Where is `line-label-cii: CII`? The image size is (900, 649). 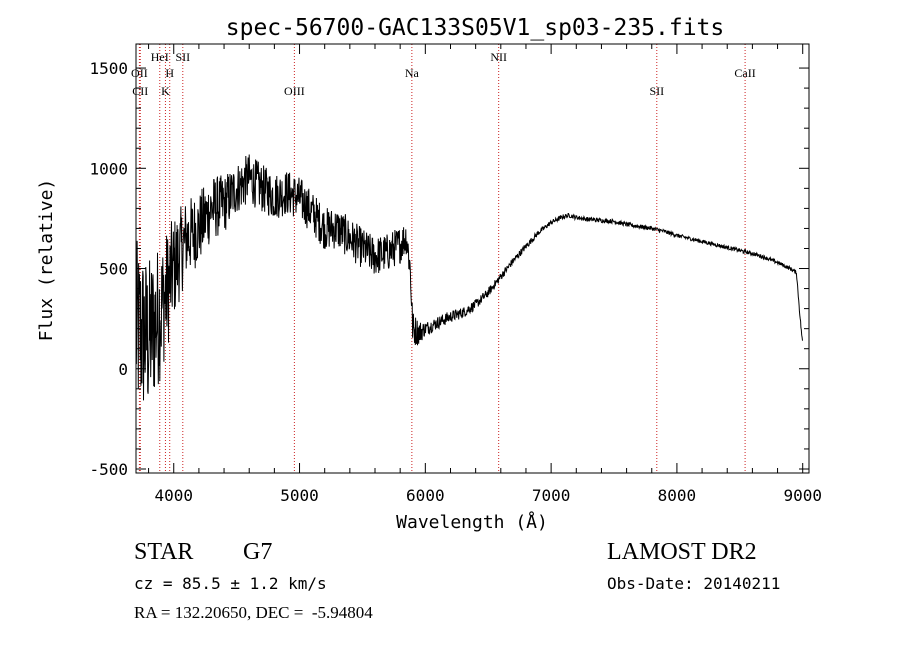
line-label-cii: CII is located at coordinates (140, 91).